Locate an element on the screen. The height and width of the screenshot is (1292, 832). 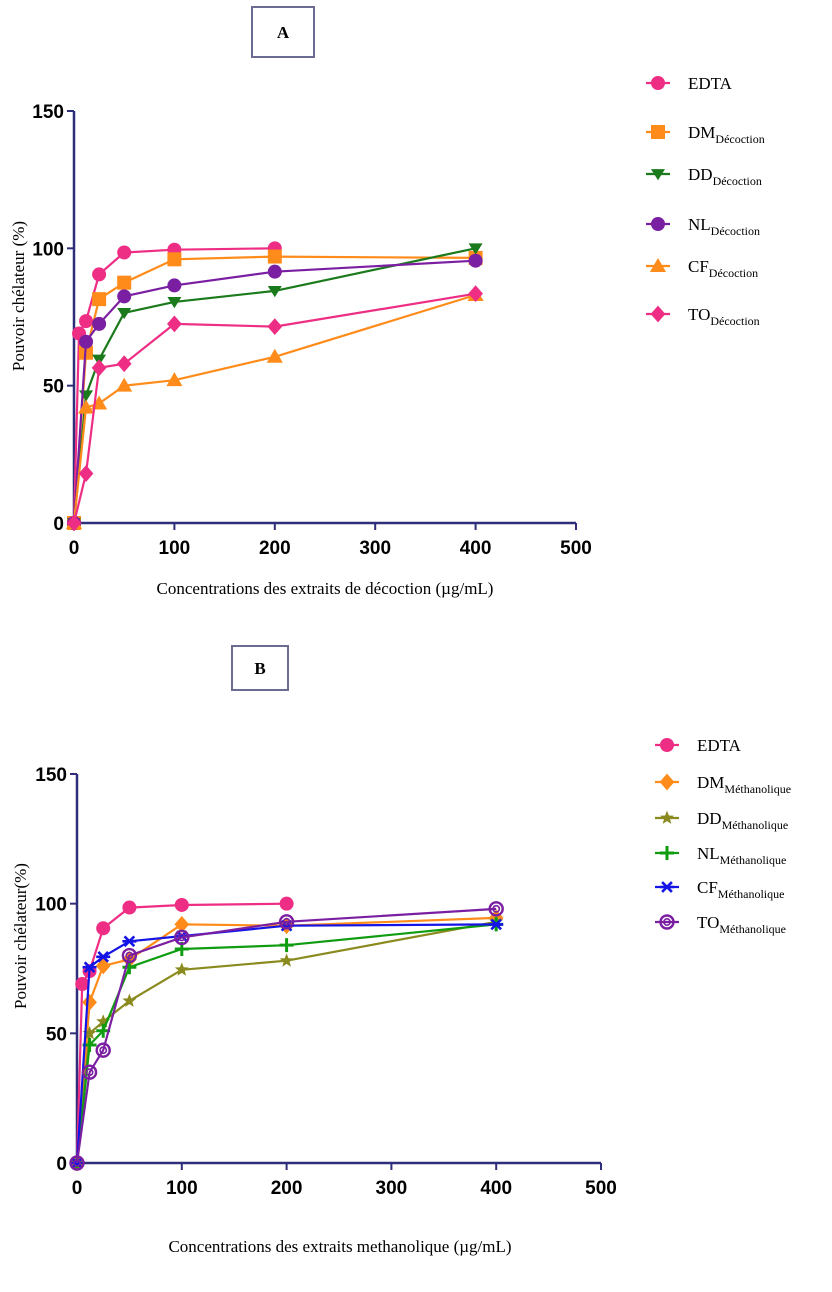
legend-label: CFMéthanolique is located at coordinates (740, 889).